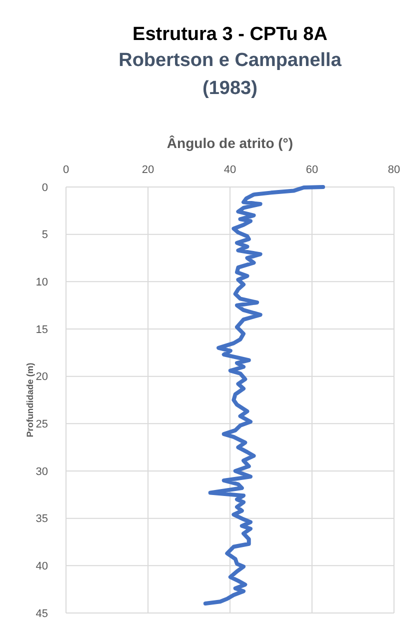 The image size is (408, 634). What do you see at coordinates (42, 566) in the screenshot?
I see `y-tick-label: 40` at bounding box center [42, 566].